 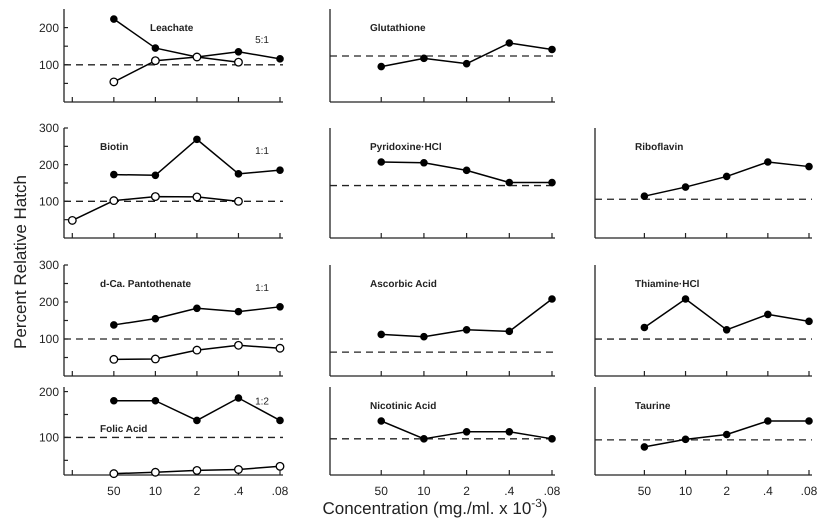 I want to click on chart-title: Nicotinic Acid, so click(x=403, y=406).